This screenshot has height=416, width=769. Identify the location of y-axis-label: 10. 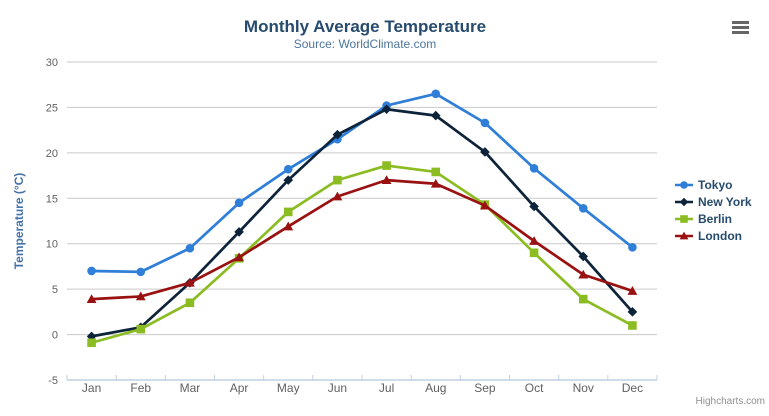
(52, 245).